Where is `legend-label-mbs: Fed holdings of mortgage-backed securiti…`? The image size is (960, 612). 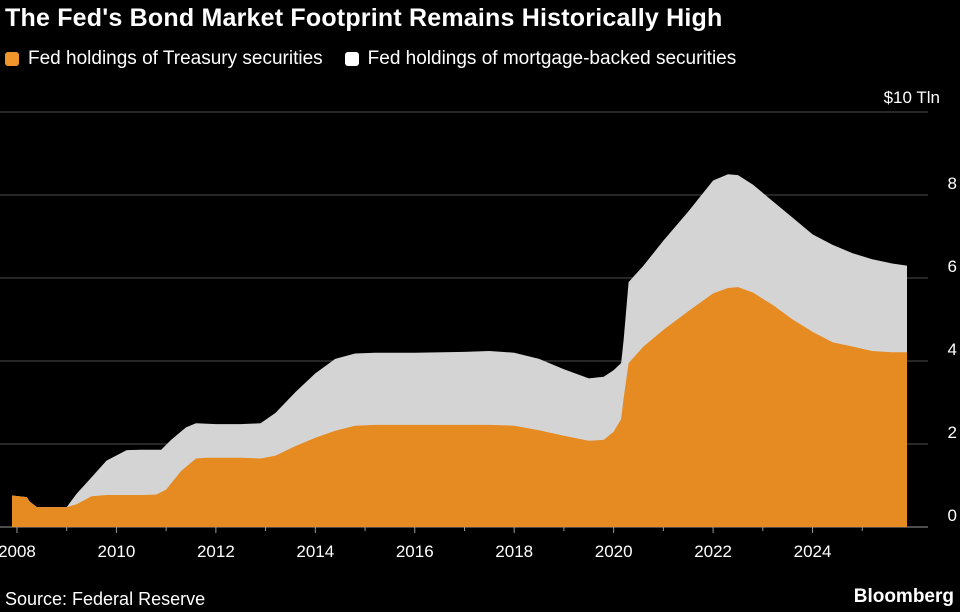
legend-label-mbs: Fed holdings of mortgage-backed securiti… is located at coordinates (552, 58).